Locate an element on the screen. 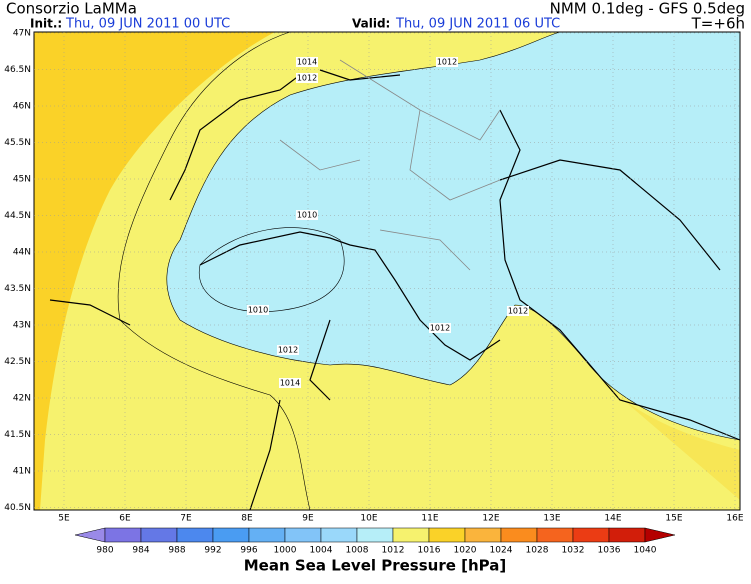  colorbar-label: 1032 is located at coordinates (573, 551).